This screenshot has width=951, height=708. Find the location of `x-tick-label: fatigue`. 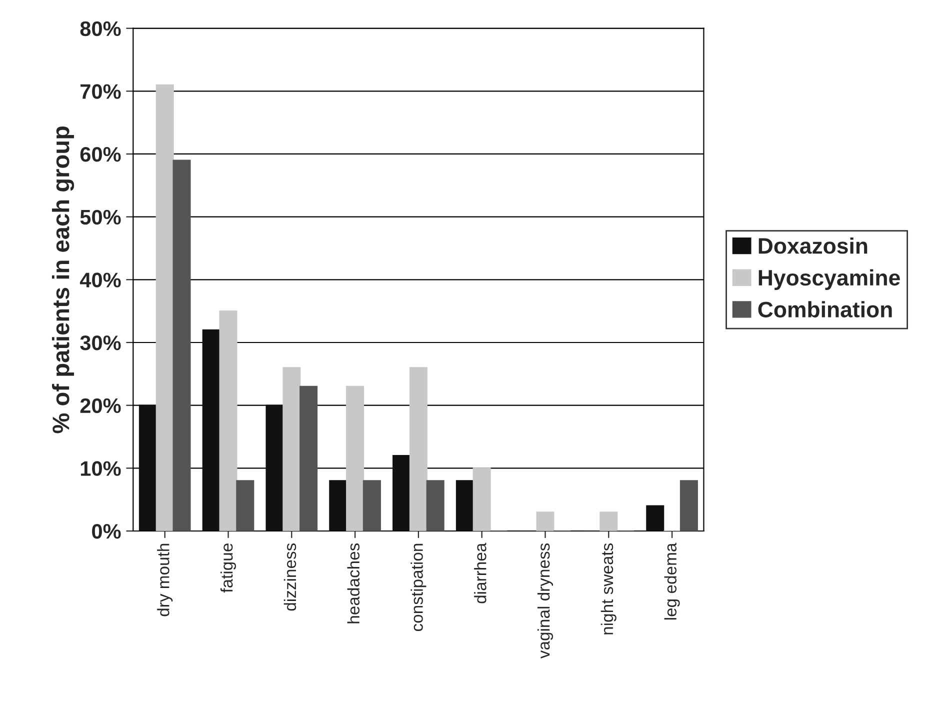

x-tick-label: fatigue is located at coordinates (228, 568).